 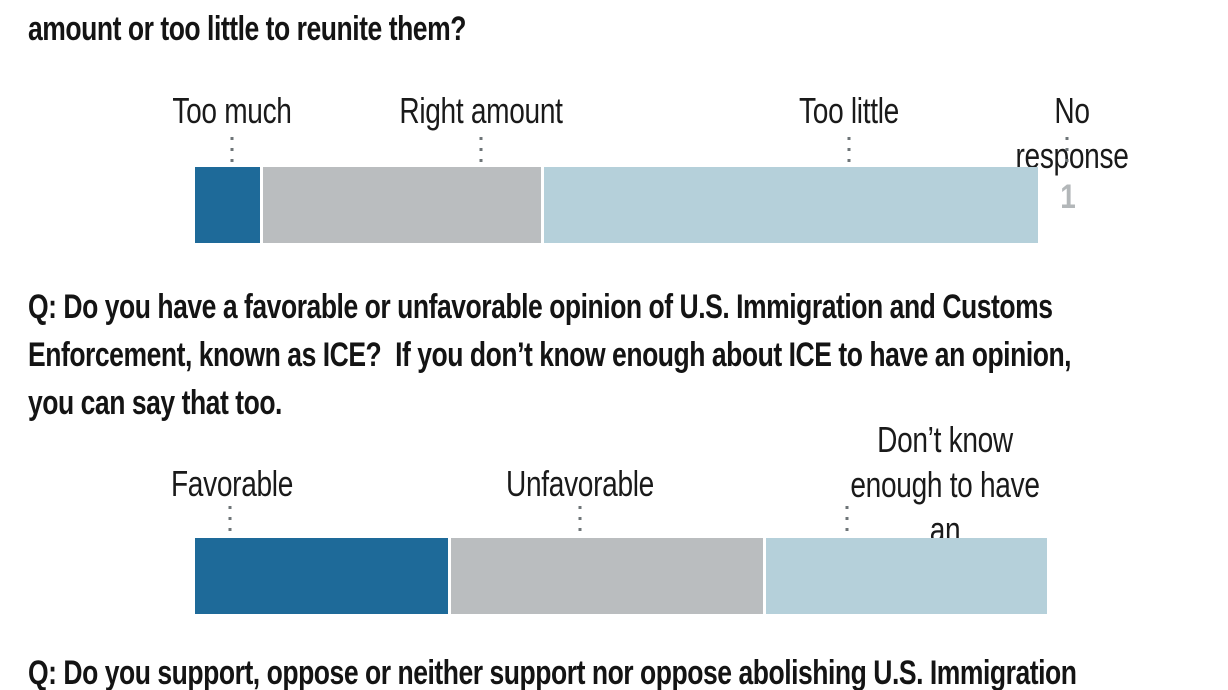 What do you see at coordinates (231, 568) in the screenshot?
I see `bar-value-label: 30` at bounding box center [231, 568].